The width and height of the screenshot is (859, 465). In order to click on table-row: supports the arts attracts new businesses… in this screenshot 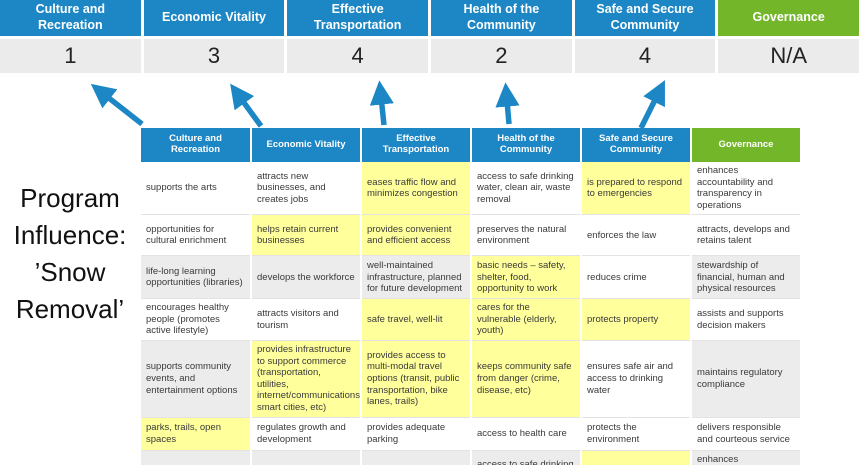, I will do `click(471, 189)`.